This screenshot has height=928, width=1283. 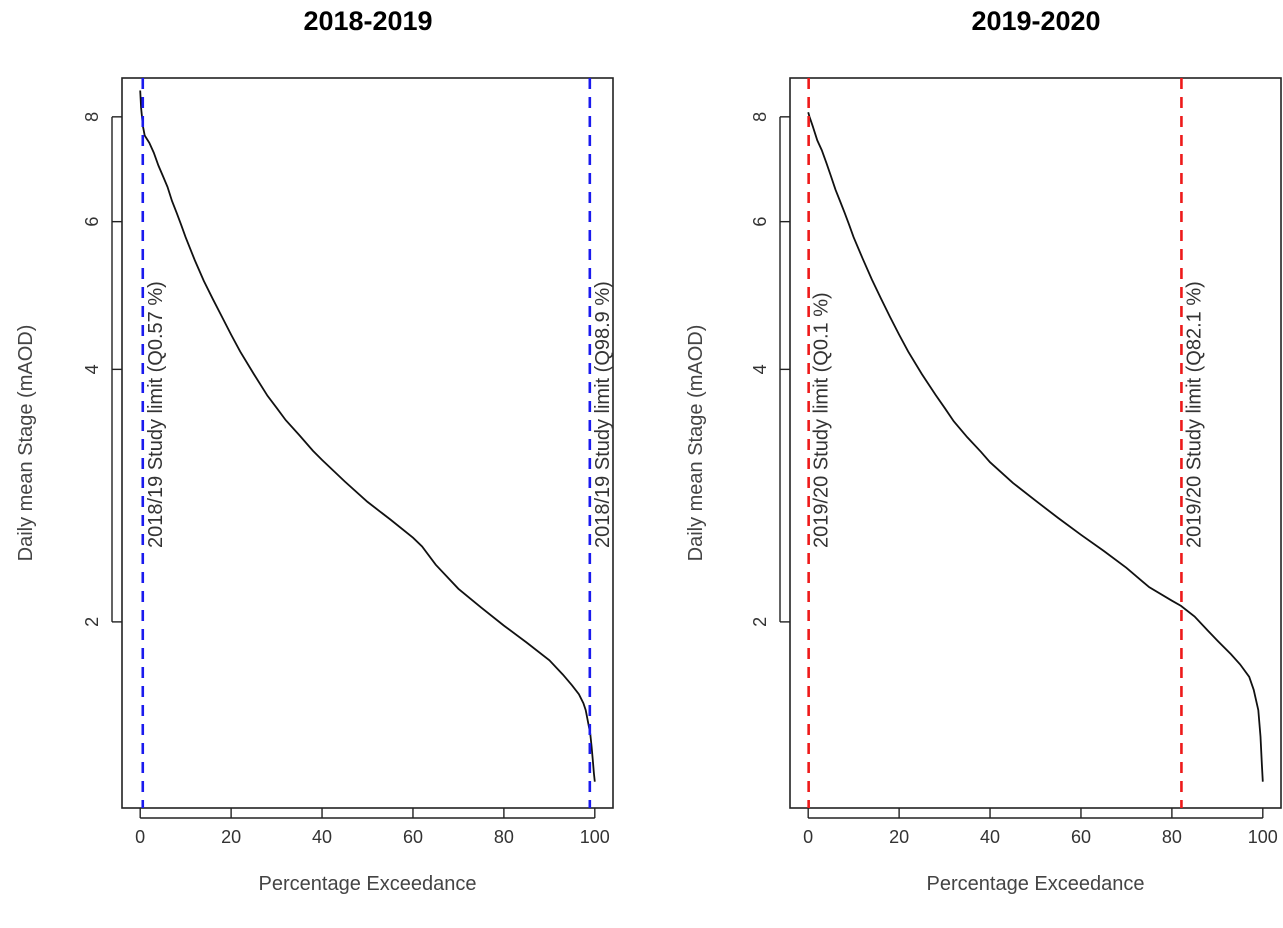 I want to click on chart-title: 2018-2019, so click(x=367, y=21).